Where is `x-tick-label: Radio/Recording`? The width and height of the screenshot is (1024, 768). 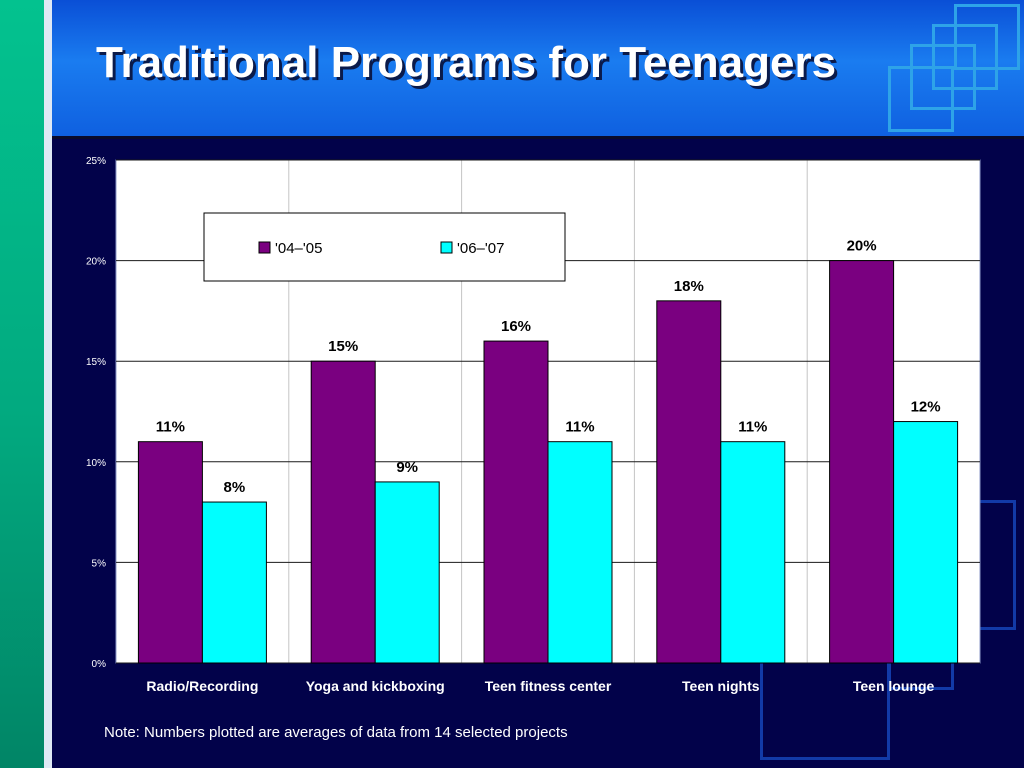
x-tick-label: Radio/Recording is located at coordinates (202, 686).